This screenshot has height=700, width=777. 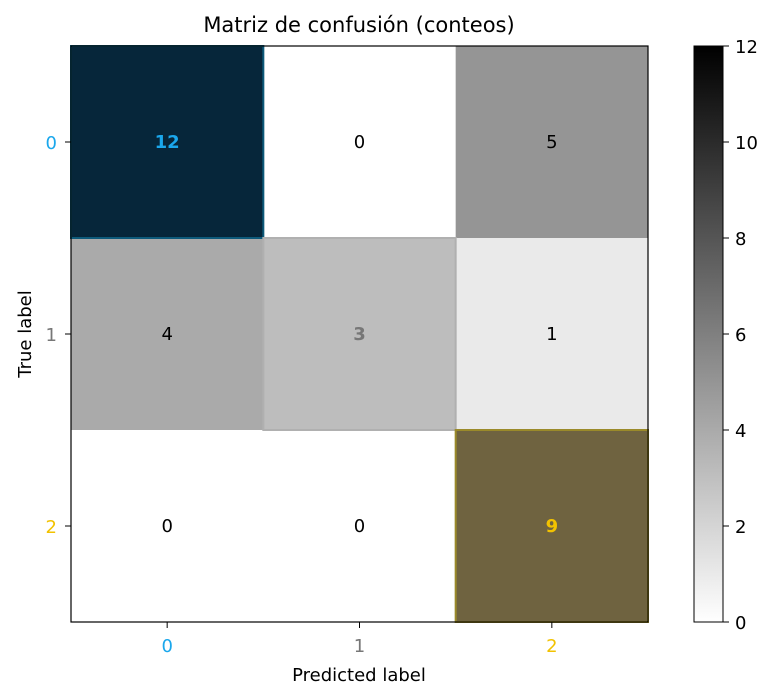 I want to click on cell-value-1-2: 1, so click(x=551, y=334).